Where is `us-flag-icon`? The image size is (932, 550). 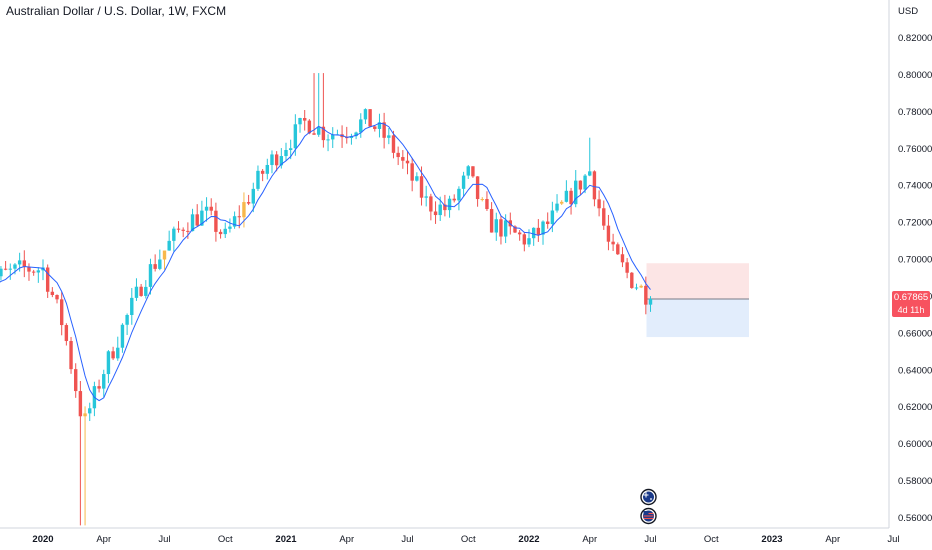
us-flag-icon is located at coordinates (648, 516).